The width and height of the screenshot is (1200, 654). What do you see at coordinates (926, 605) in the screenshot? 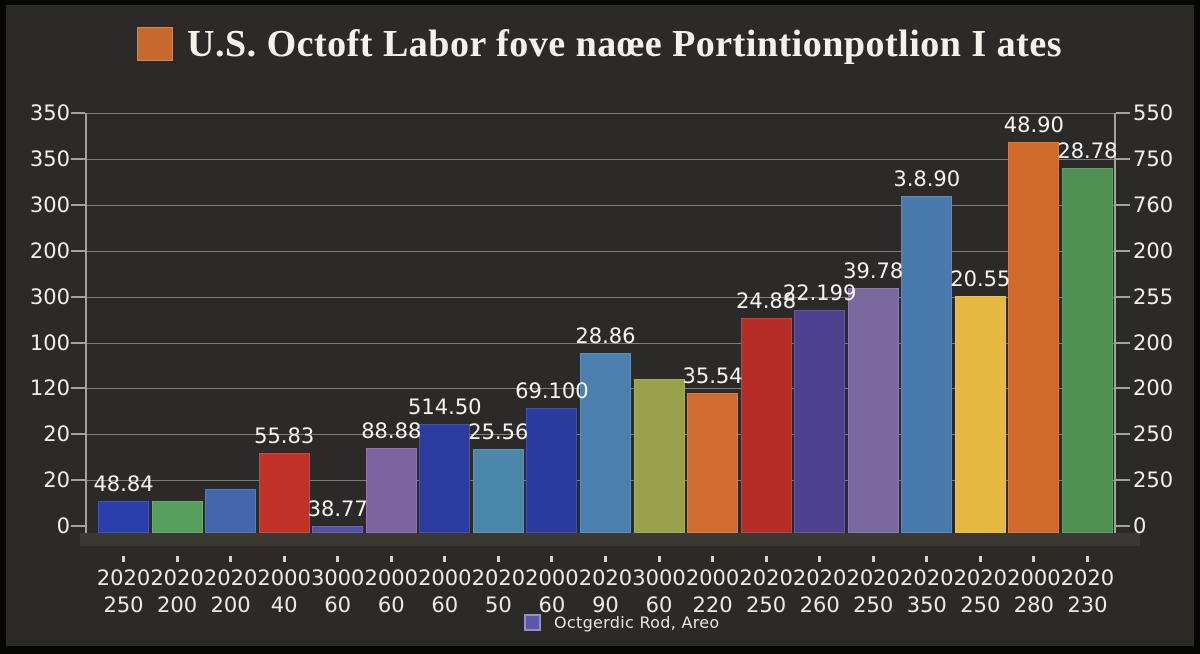
I see `x-axis-label-line2: 350` at bounding box center [926, 605].